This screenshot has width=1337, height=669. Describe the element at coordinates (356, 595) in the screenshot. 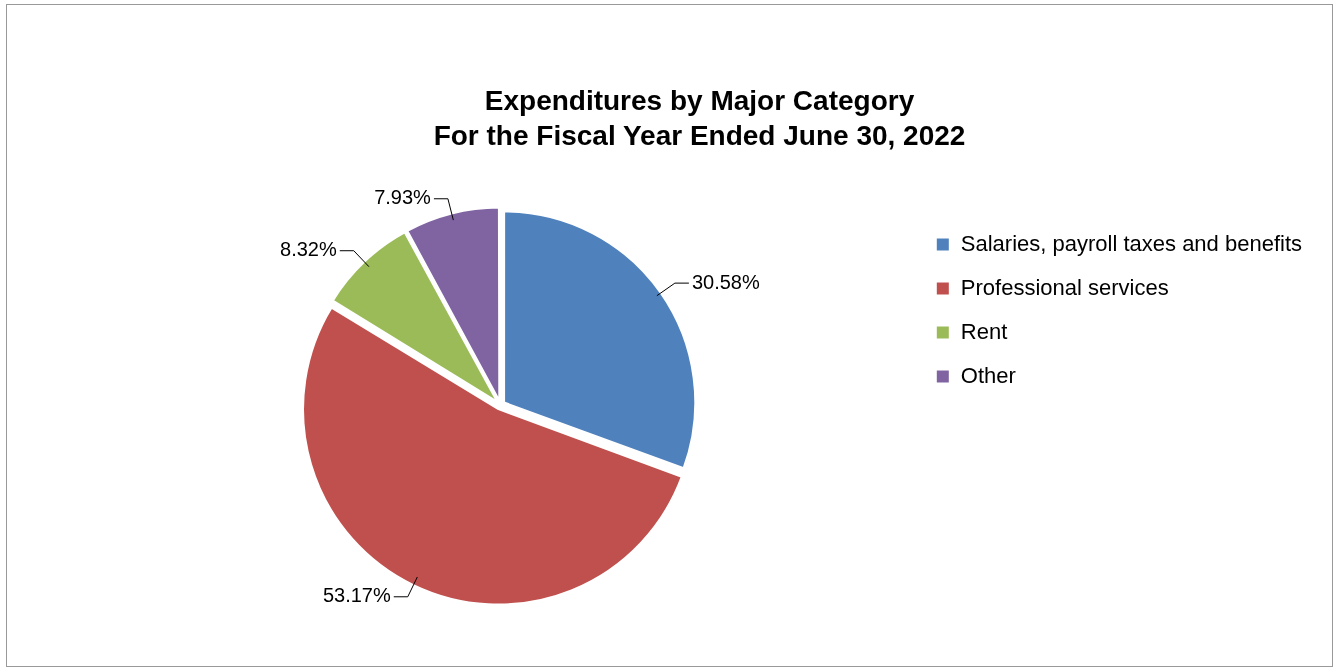

I see `data-label: 53.17%` at that location.